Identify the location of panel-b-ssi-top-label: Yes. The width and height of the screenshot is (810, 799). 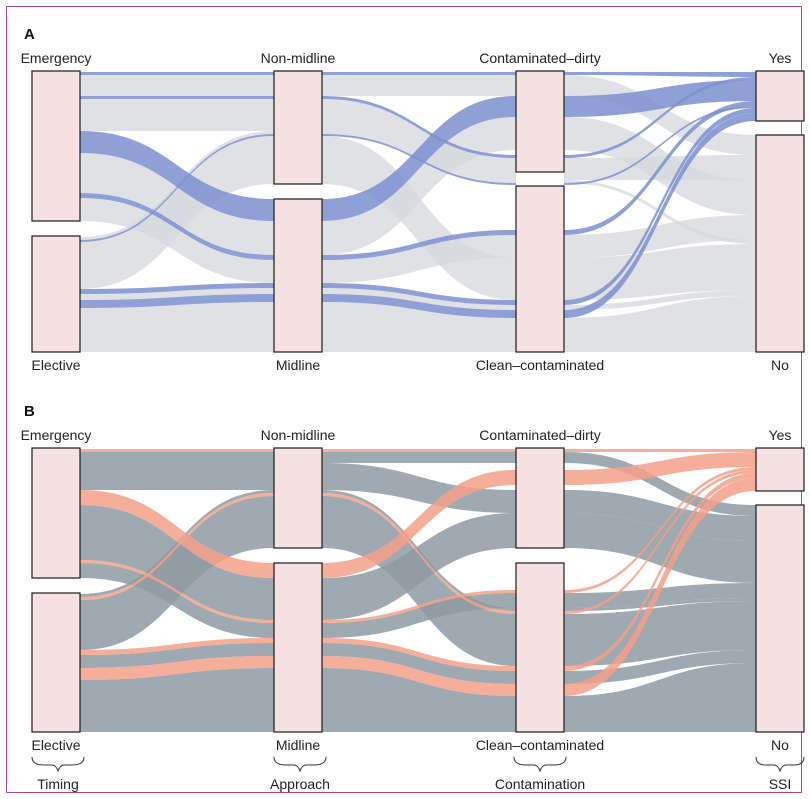
(780, 435).